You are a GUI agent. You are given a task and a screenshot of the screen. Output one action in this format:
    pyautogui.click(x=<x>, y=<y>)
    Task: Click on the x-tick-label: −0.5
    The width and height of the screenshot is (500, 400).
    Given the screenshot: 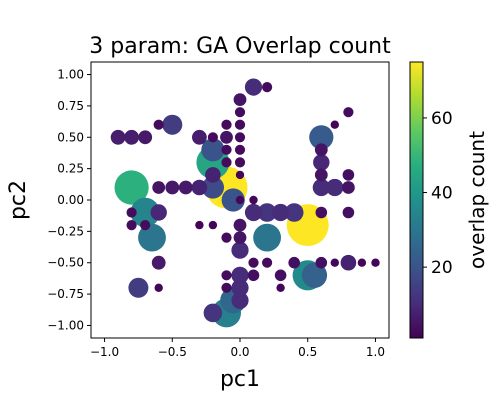 What is the action you would take?
    pyautogui.click(x=172, y=352)
    